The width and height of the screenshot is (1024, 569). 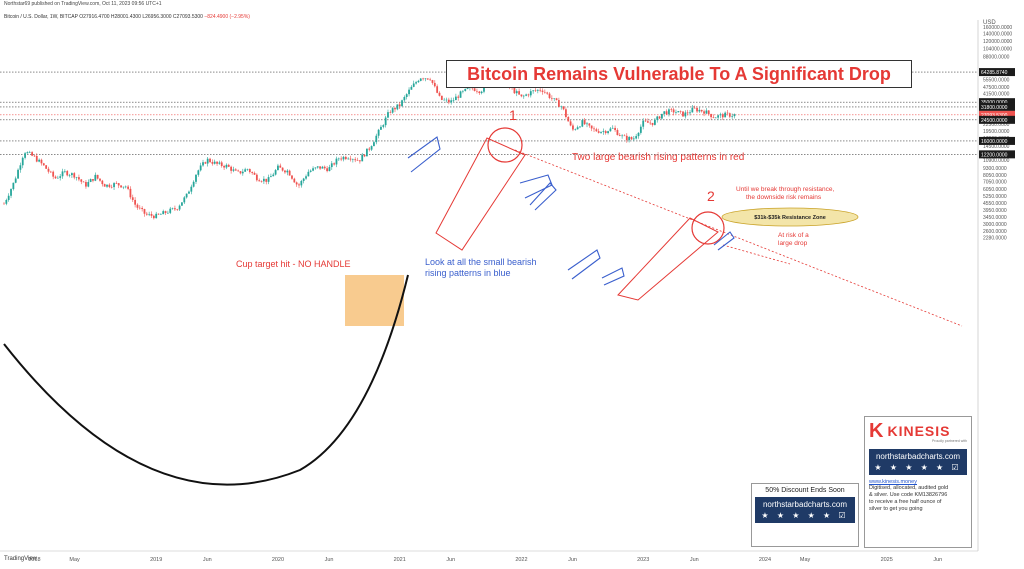 I want to click on level-tag-label: 12200.0000, so click(x=994, y=155).